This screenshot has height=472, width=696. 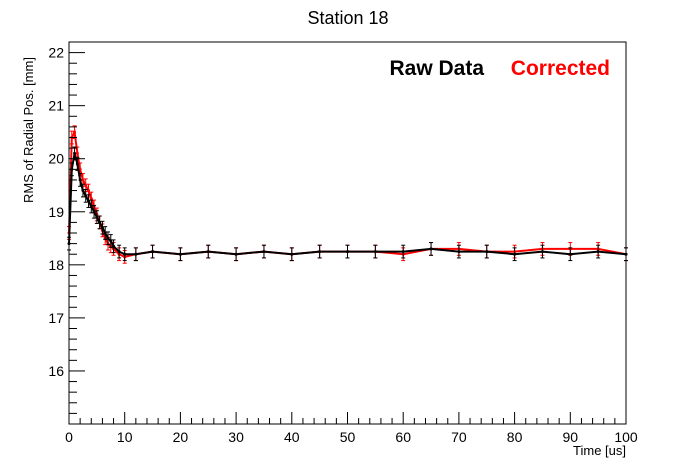 What do you see at coordinates (351, 428) in the screenshot?
I see `x-axis: 0 10 20 30 40 50 60 70 80 90 100` at bounding box center [351, 428].